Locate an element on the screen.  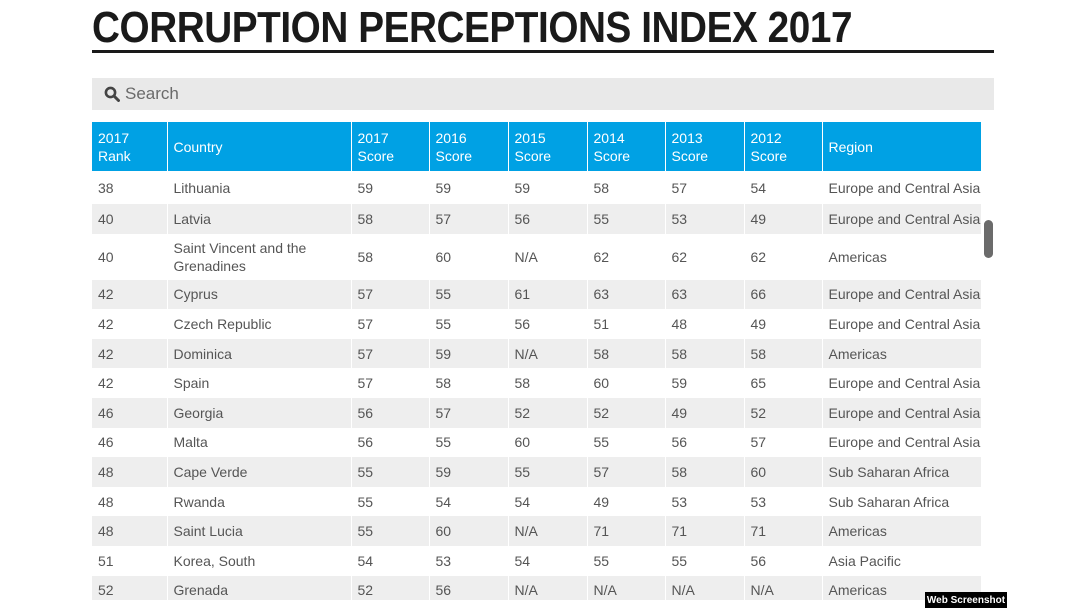
search-input is located at coordinates (535, 94).